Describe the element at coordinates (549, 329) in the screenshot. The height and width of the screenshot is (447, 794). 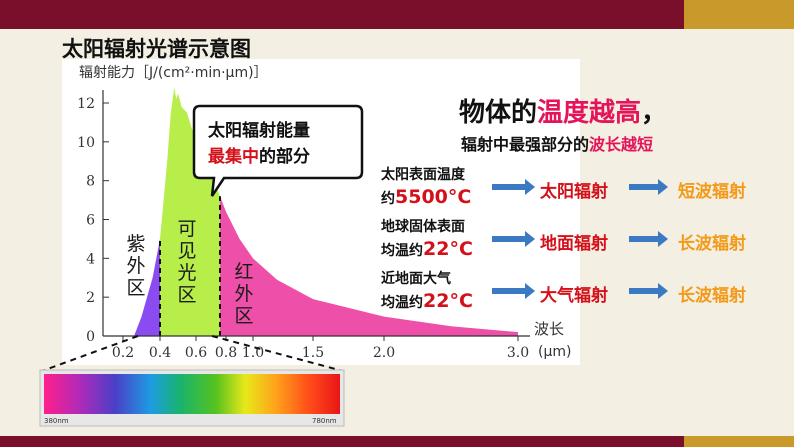
I see `x-axis-label: 波长` at that location.